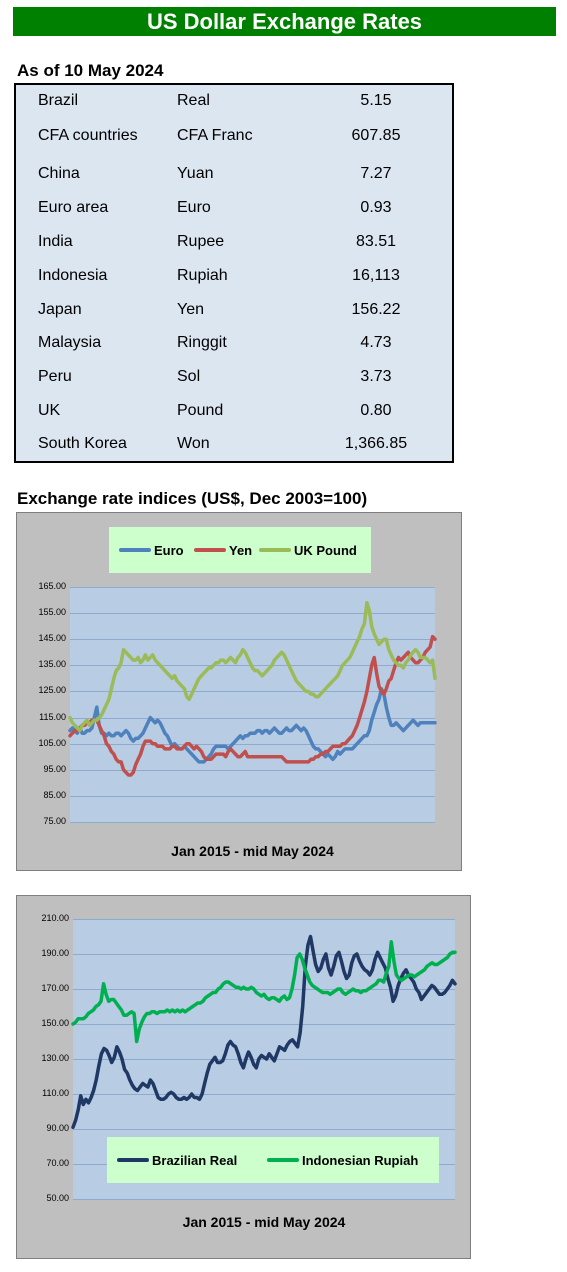 The width and height of the screenshot is (567, 1272). What do you see at coordinates (234, 176) in the screenshot?
I see `rate-row: China Yuan 7.27` at bounding box center [234, 176].